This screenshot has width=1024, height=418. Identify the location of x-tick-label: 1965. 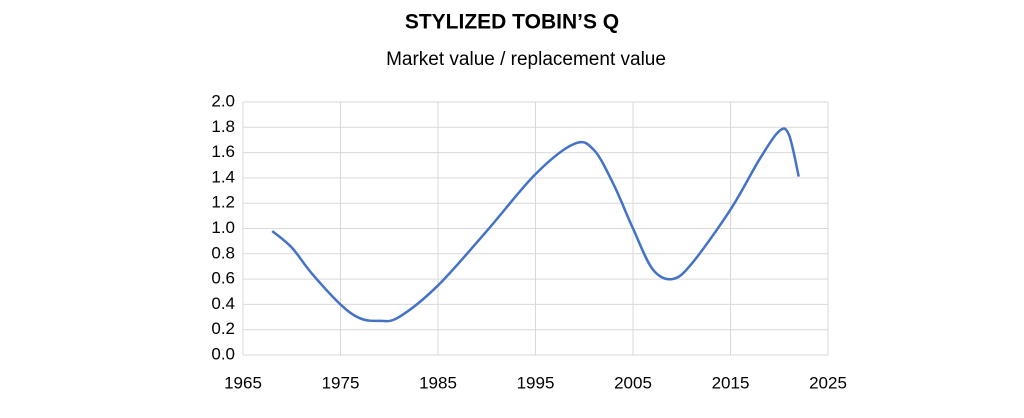
(243, 382).